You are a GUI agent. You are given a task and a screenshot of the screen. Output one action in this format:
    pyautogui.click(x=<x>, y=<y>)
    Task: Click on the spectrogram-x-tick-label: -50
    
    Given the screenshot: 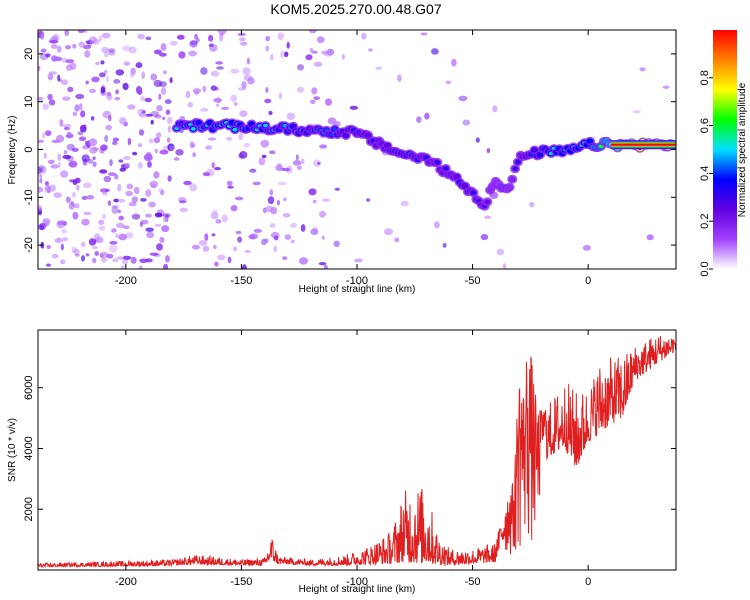 What is the action you would take?
    pyautogui.click(x=473, y=281)
    